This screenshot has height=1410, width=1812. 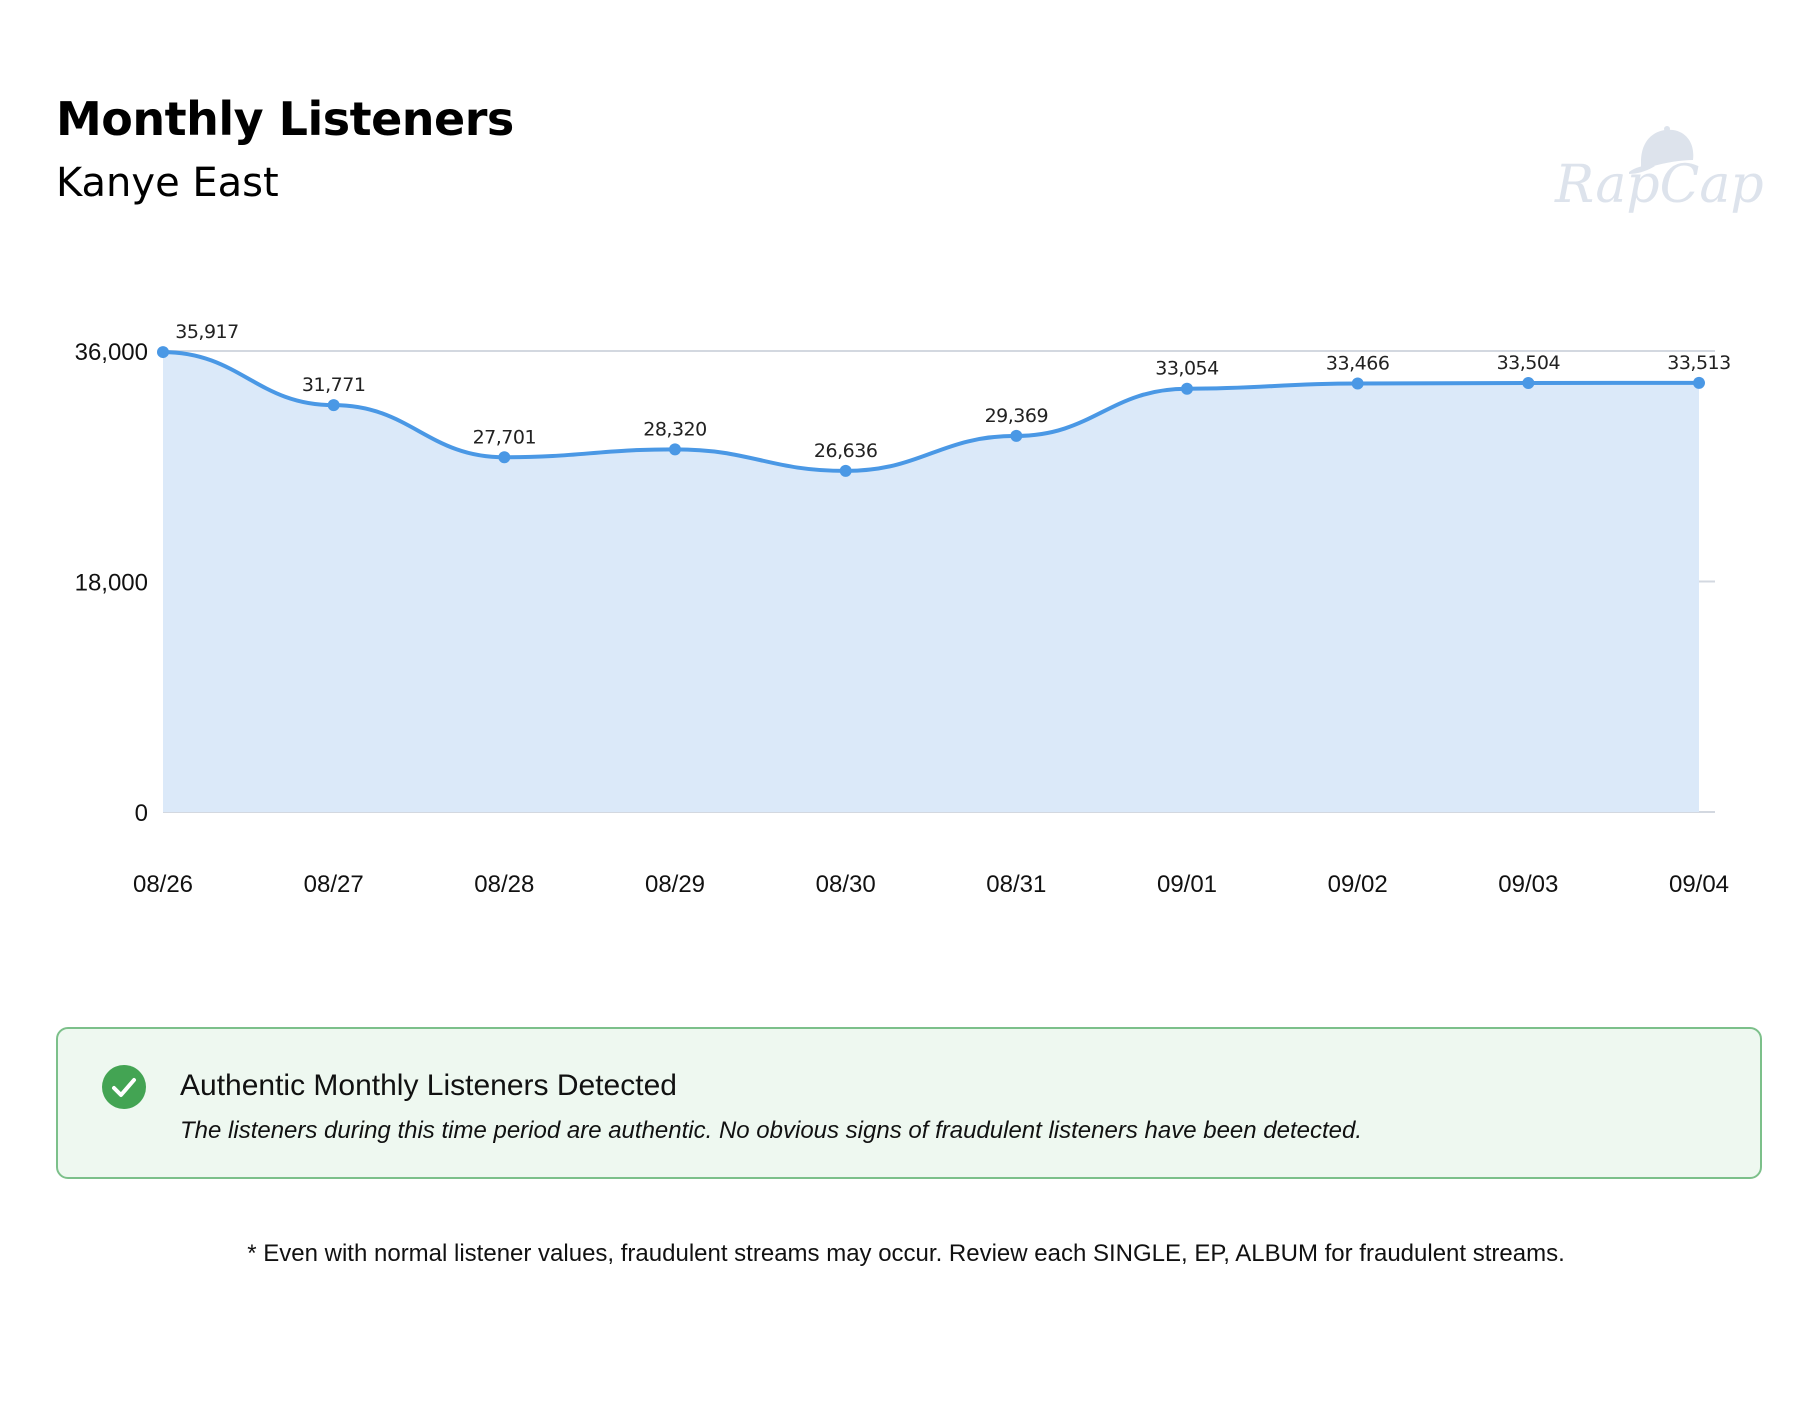 What do you see at coordinates (111, 352) in the screenshot?
I see `y-tick-label: 36,000` at bounding box center [111, 352].